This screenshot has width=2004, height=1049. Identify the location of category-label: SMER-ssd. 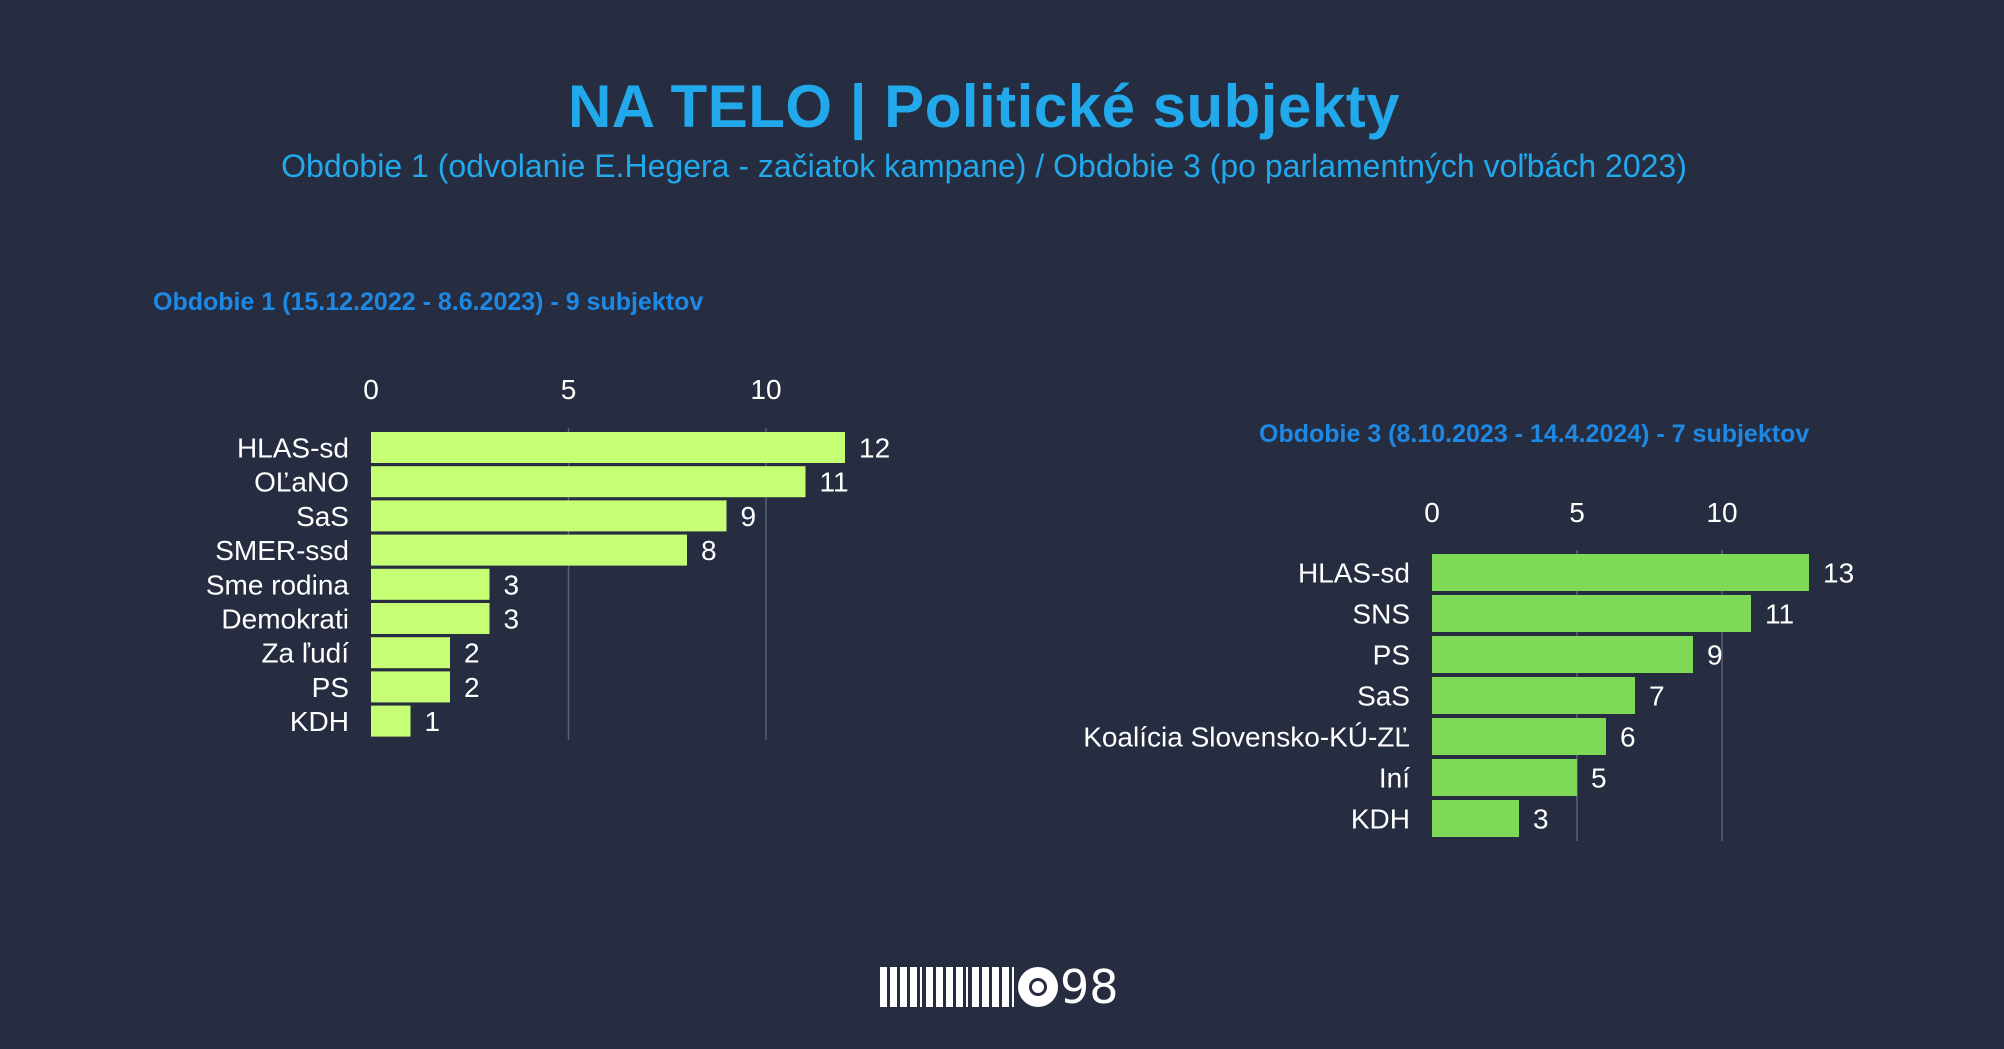
(282, 550).